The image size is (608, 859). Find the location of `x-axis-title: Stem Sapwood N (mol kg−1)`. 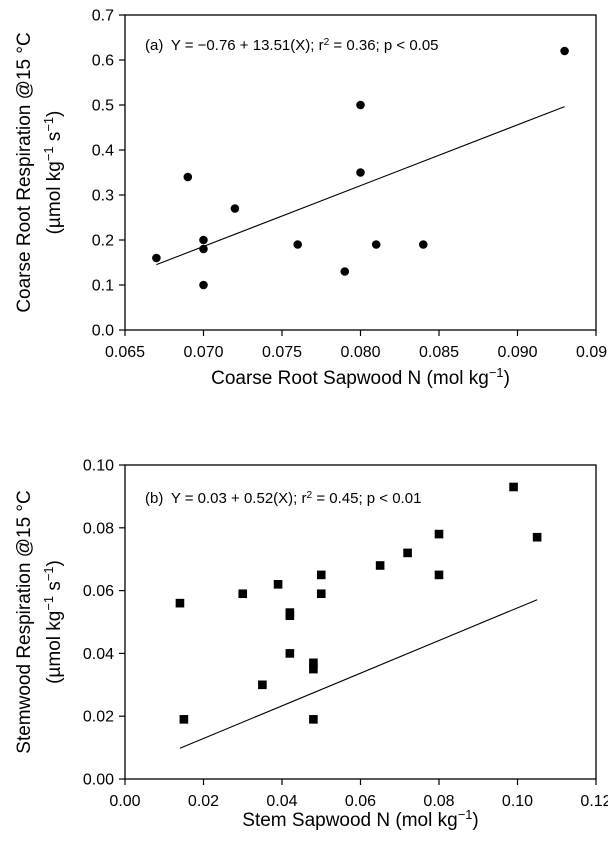

x-axis-title: Stem Sapwood N (mol kg−1) is located at coordinates (360, 819).